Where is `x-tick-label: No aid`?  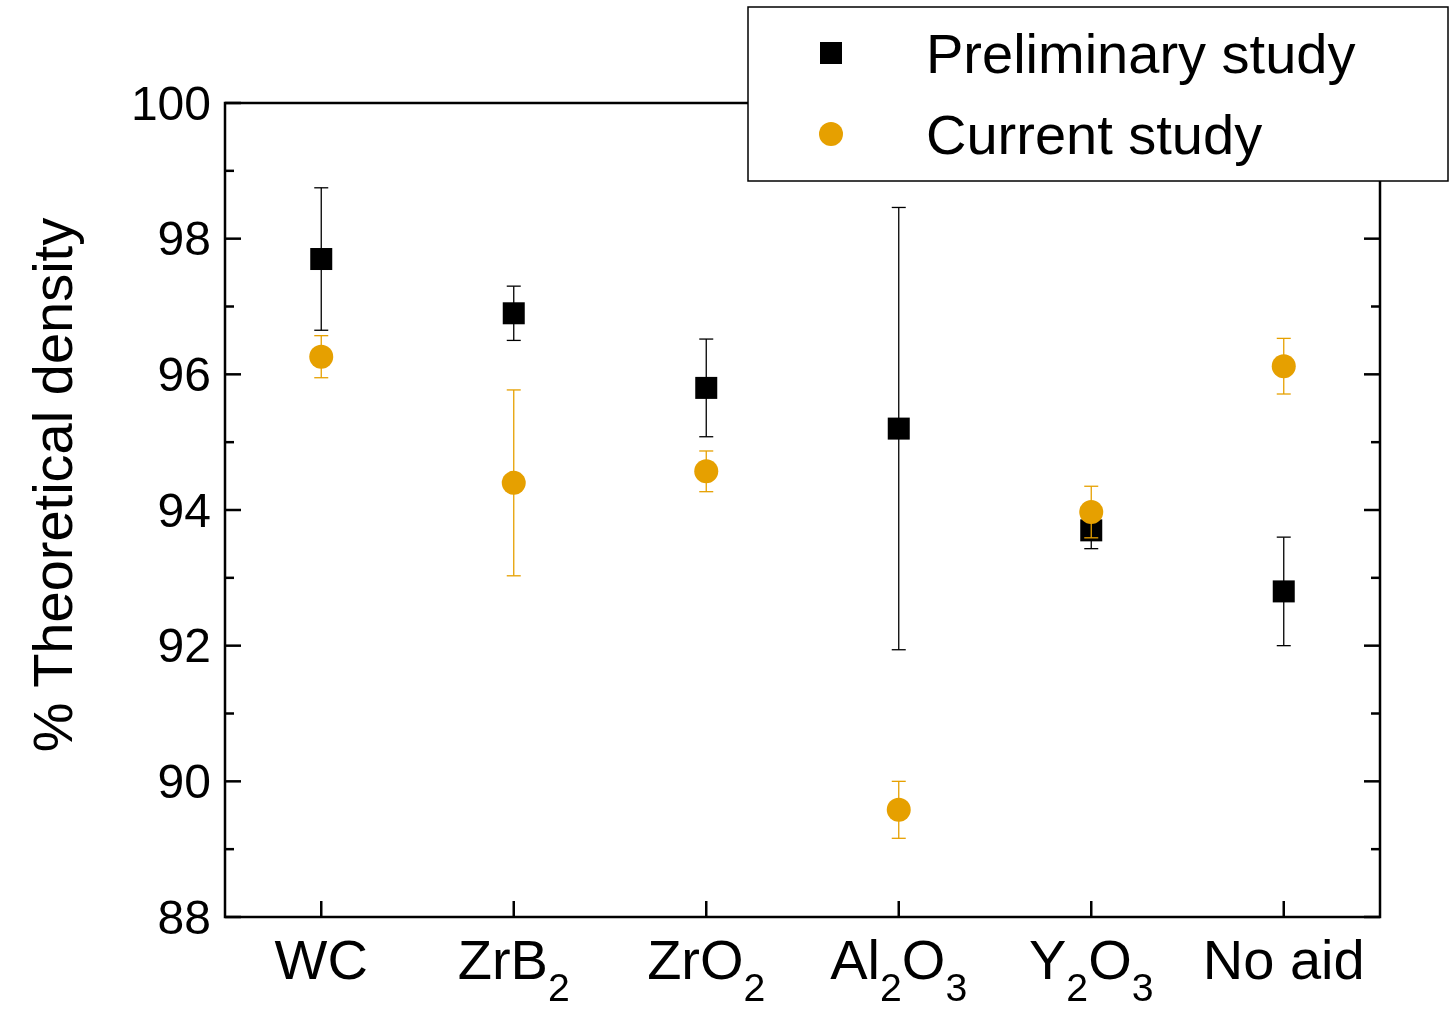
x-tick-label: No aid is located at coordinates (1283, 959).